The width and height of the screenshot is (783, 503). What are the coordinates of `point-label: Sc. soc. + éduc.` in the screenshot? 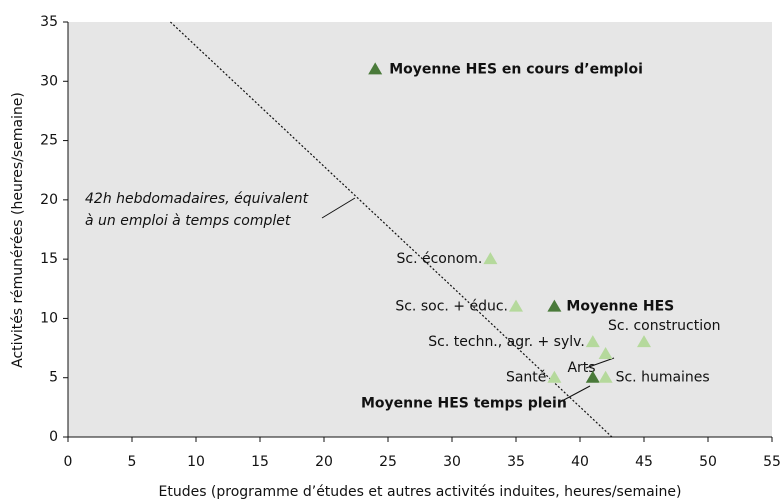 It's located at (451, 307).